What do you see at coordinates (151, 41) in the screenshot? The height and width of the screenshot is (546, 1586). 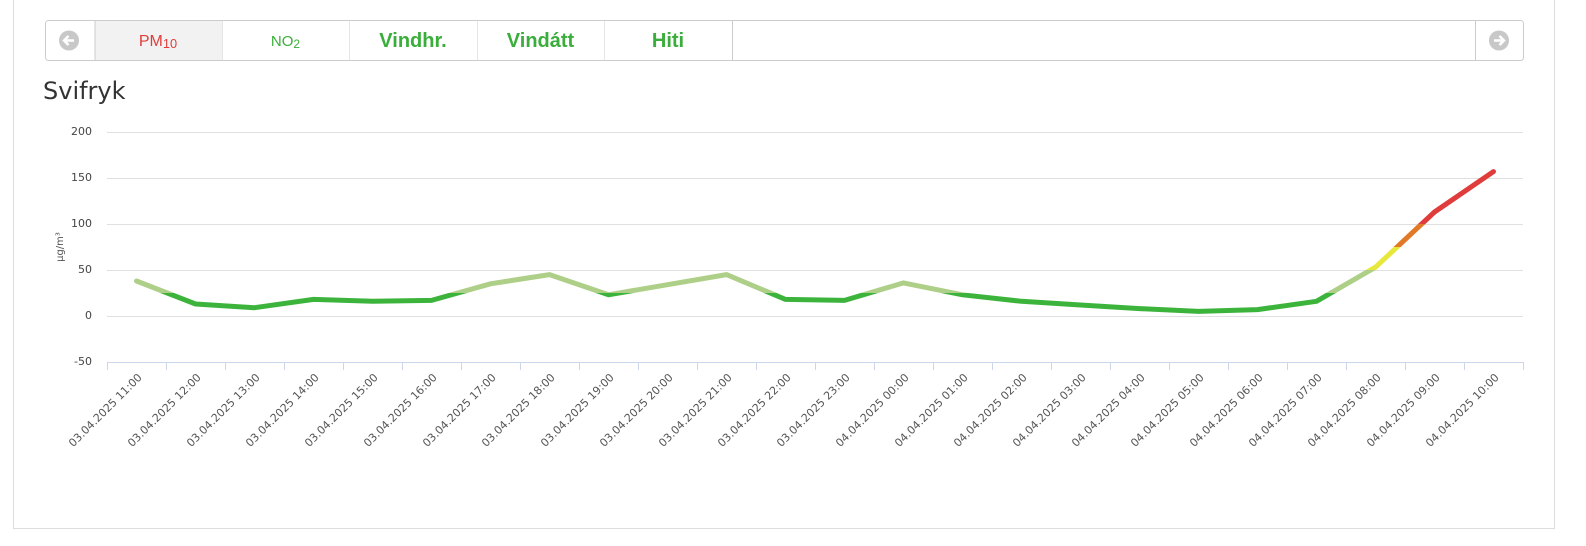 I see `tab-label-main: PM` at bounding box center [151, 41].